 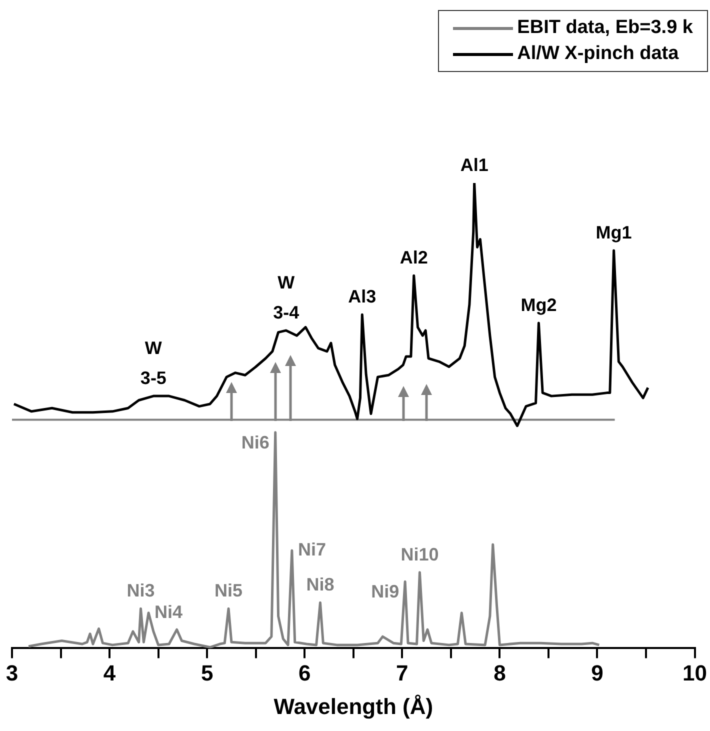 What do you see at coordinates (474, 164) in the screenshot?
I see `annotation: Al1` at bounding box center [474, 164].